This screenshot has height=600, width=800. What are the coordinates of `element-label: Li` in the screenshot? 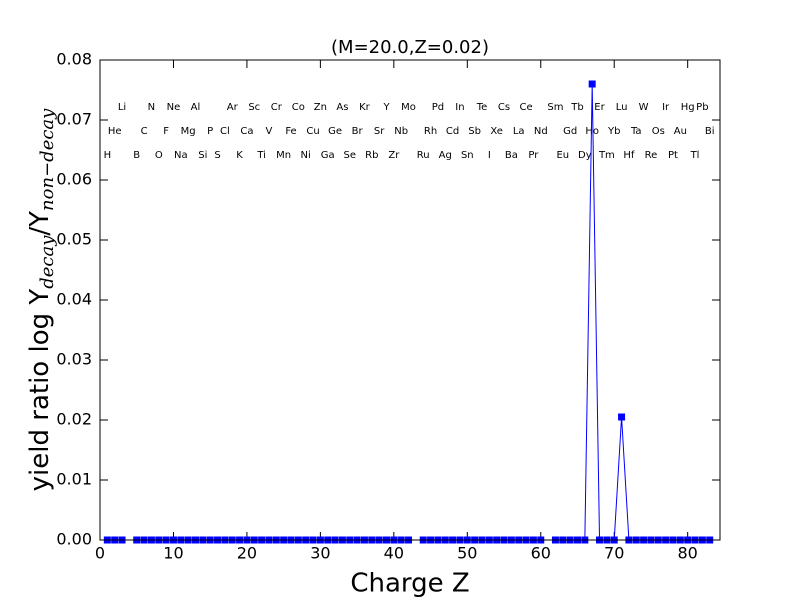 It's located at (122, 107).